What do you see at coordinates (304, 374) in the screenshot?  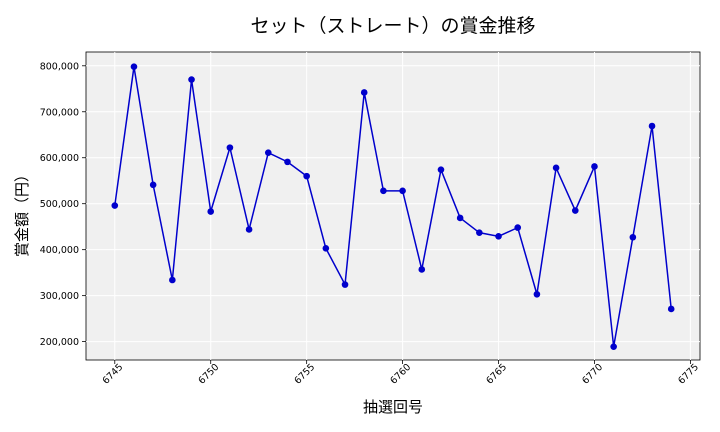 I see `x-tick-label: 6755` at bounding box center [304, 374].